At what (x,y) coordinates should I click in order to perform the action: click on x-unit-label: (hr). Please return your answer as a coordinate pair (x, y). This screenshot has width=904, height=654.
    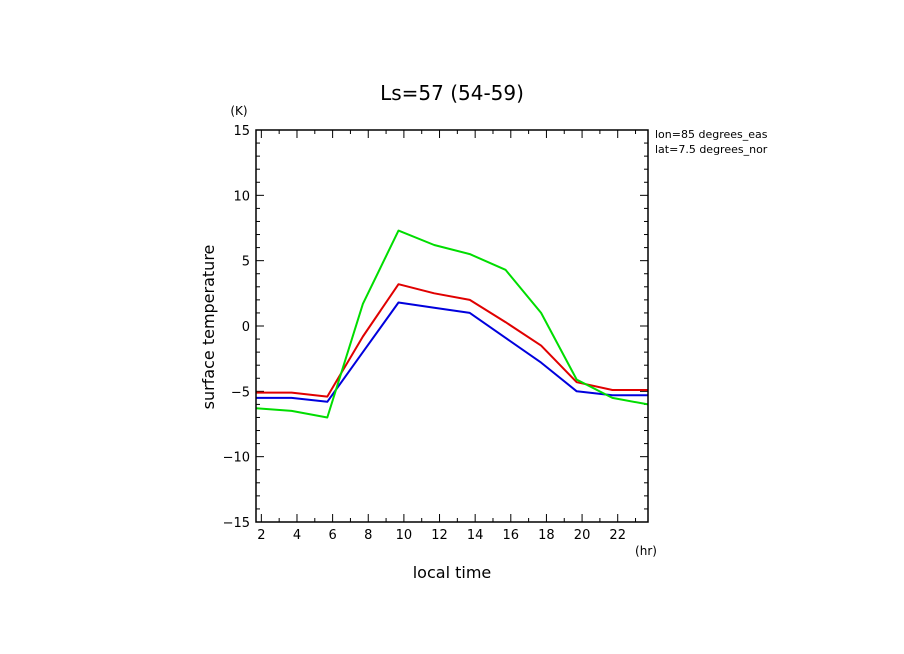
    Looking at the image, I should click on (646, 551).